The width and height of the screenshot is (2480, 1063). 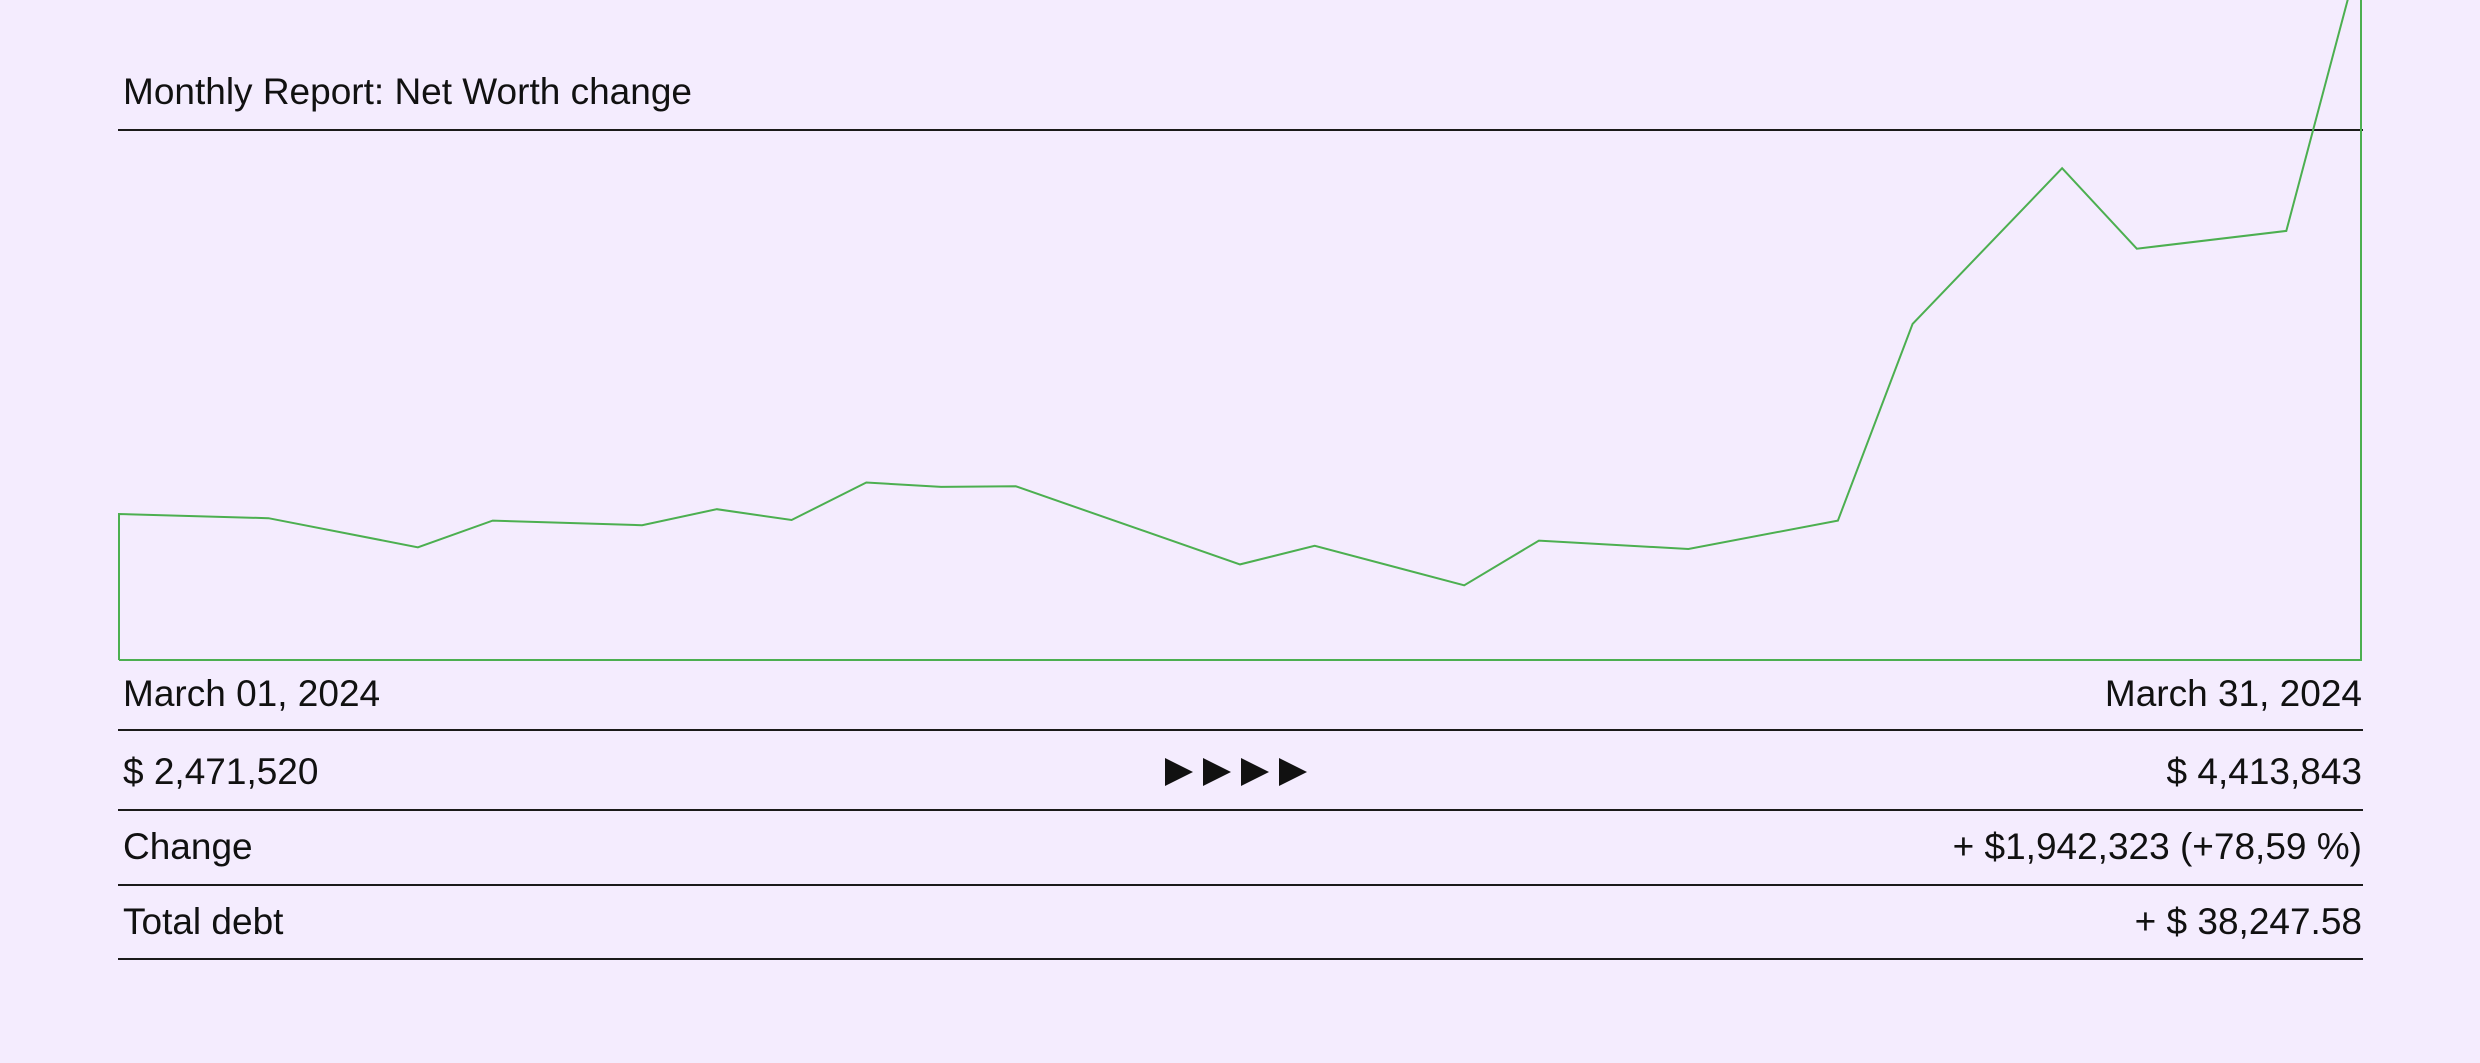 What do you see at coordinates (1240, 959) in the screenshot?
I see `debt-divider` at bounding box center [1240, 959].